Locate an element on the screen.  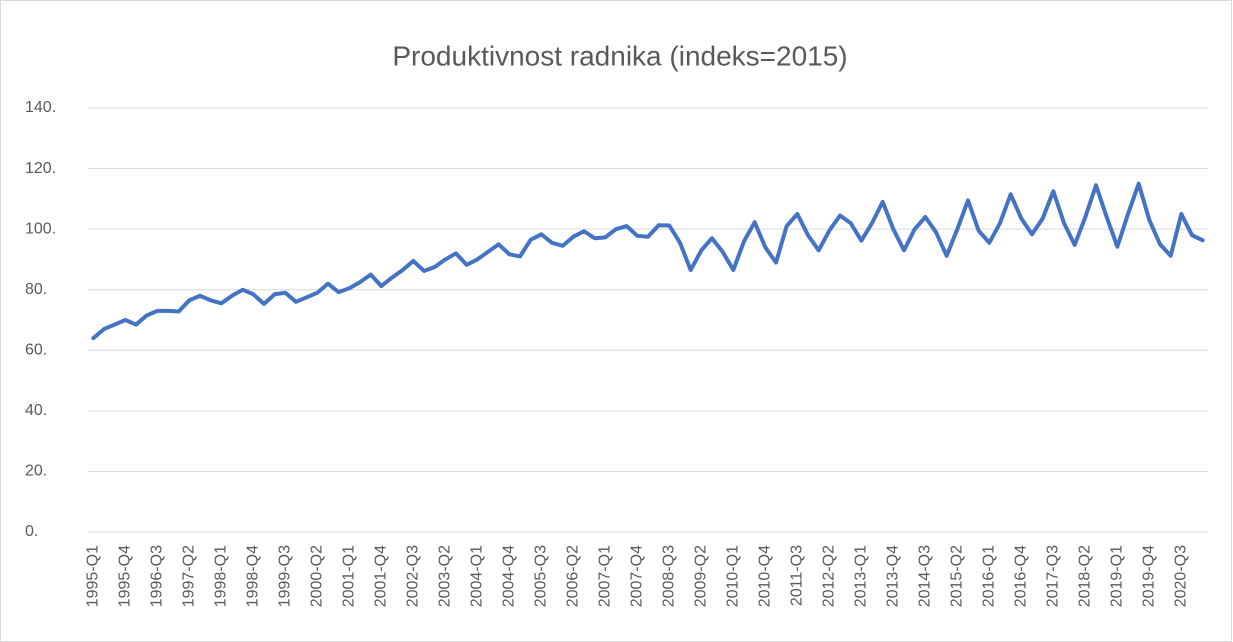
x-tick-label: 2003-Q2 is located at coordinates (445, 576).